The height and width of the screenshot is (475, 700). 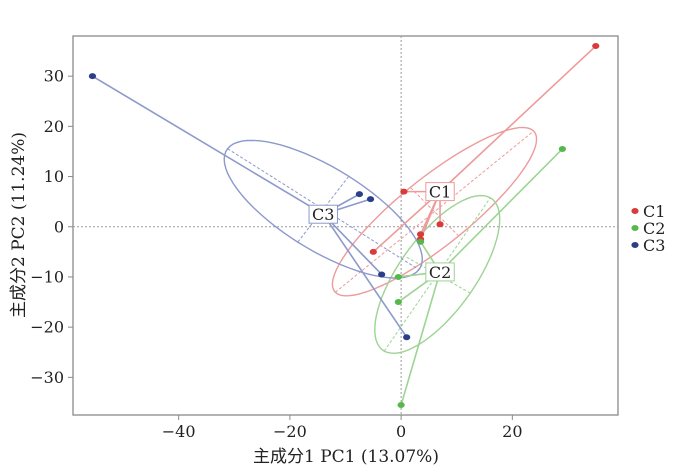 I want to click on x-tick-label: 20, so click(x=512, y=431).